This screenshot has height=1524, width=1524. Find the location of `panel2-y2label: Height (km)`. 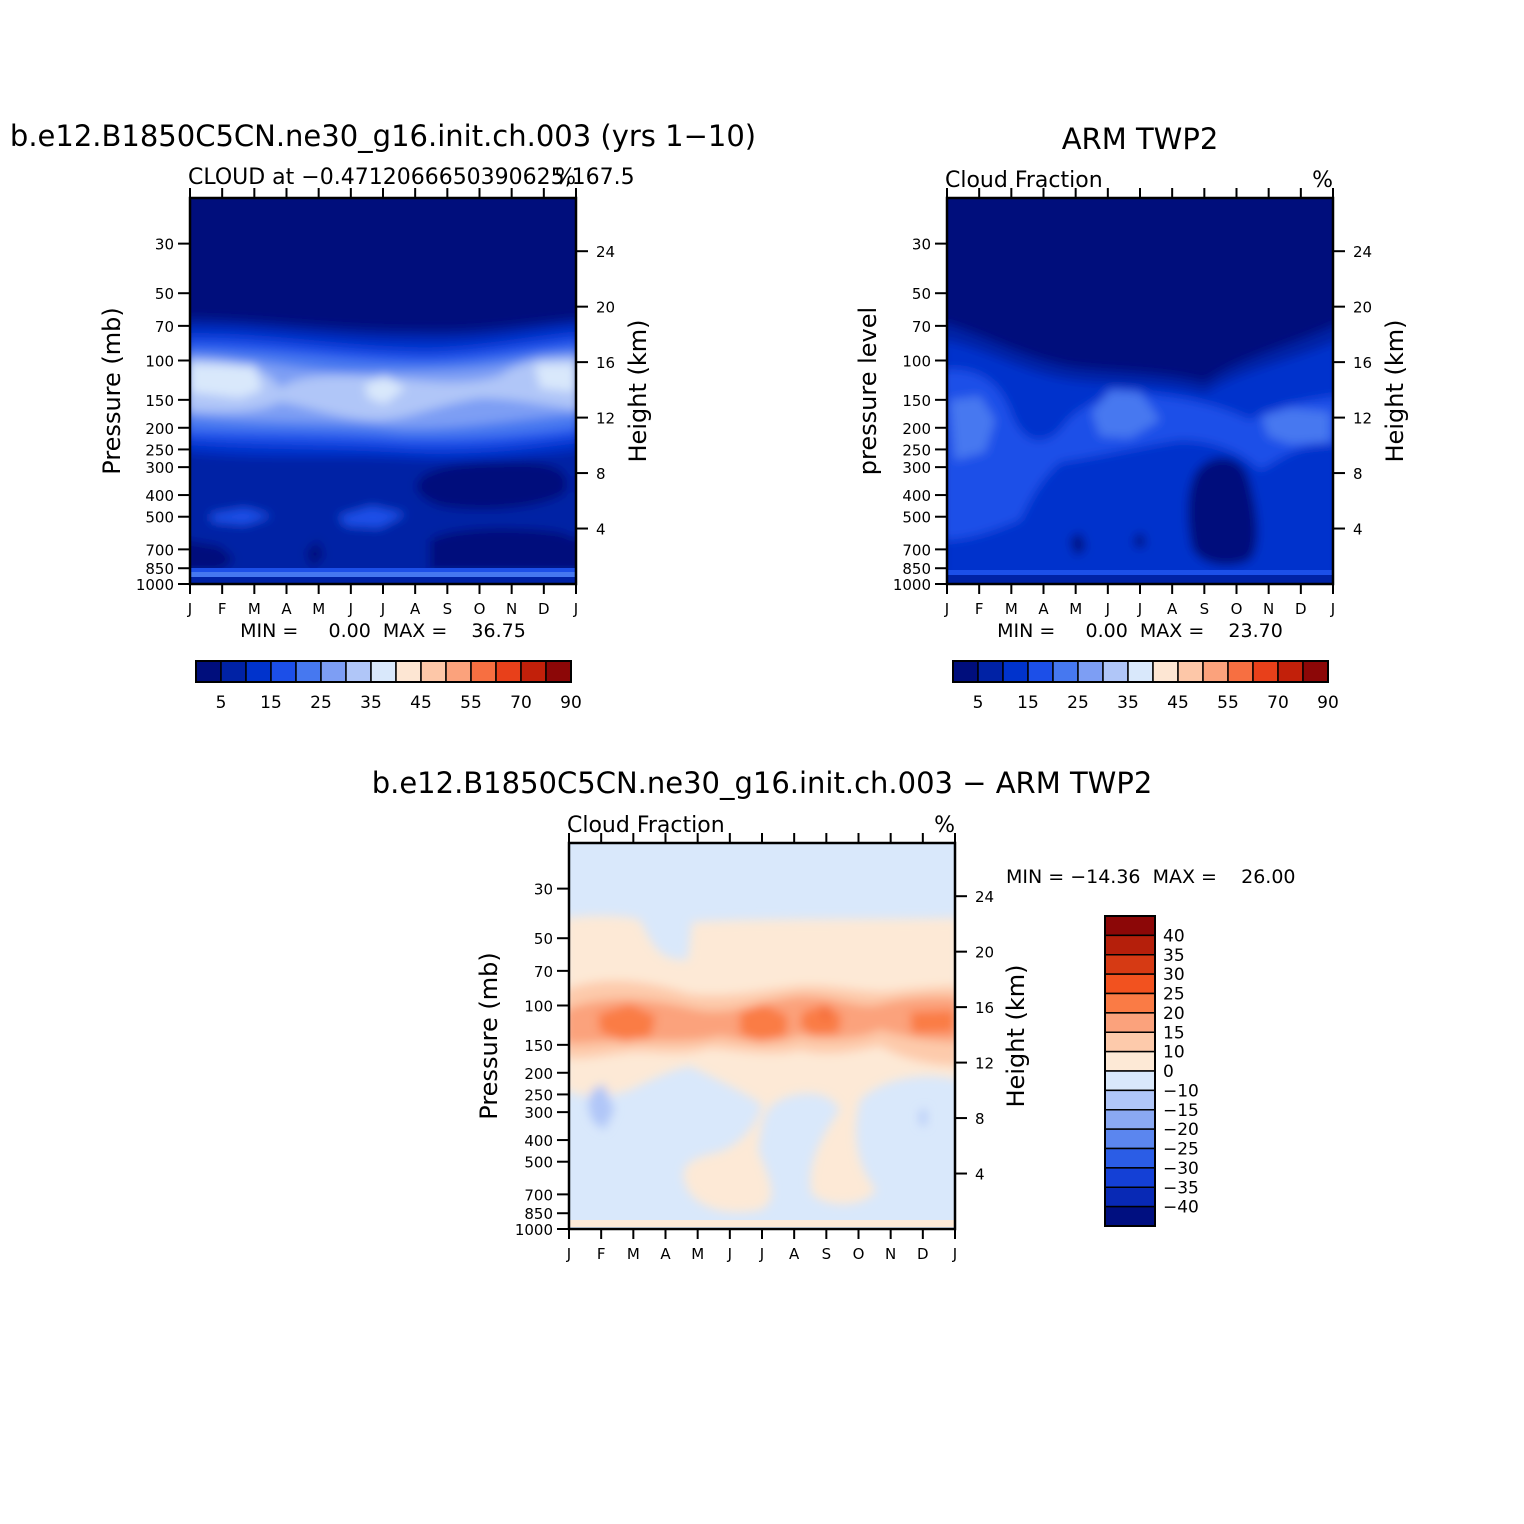

panel2-y2label: Height (km) is located at coordinates (1395, 391).